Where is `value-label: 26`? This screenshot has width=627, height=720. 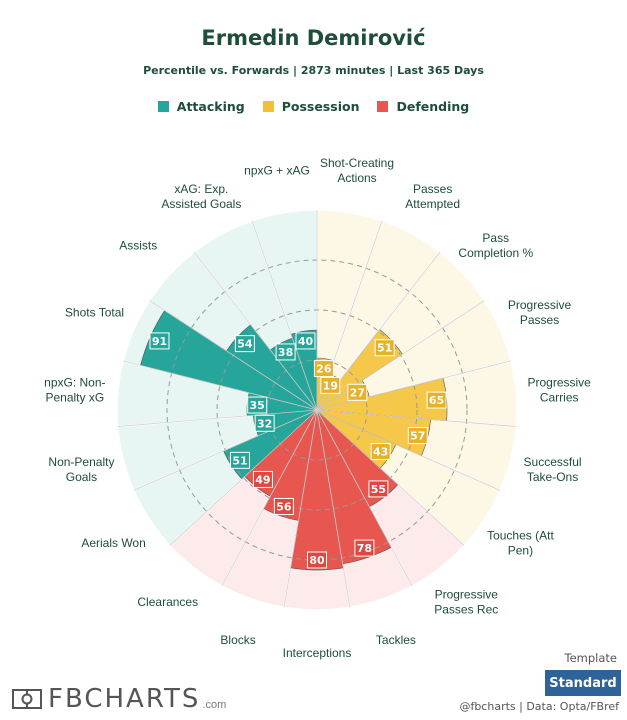
value-label: 26 is located at coordinates (324, 369).